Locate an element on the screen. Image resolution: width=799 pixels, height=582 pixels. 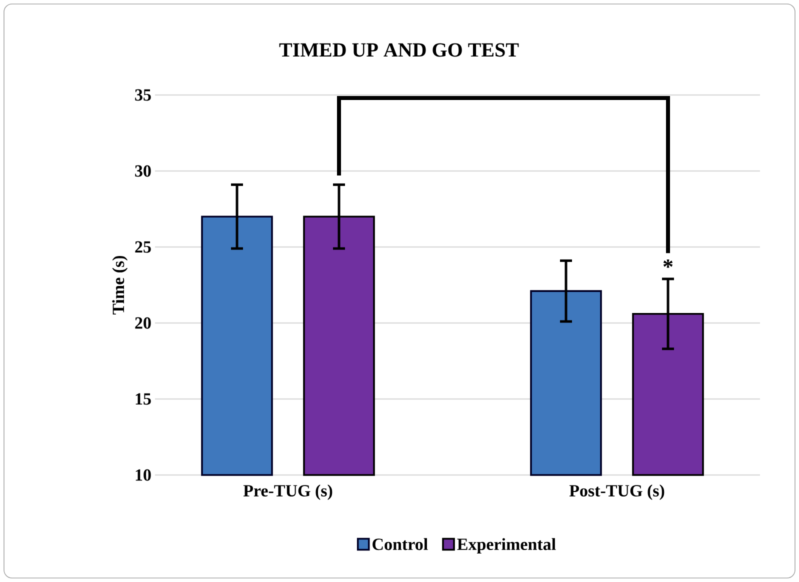
y-axis-title: Time (s) is located at coordinates (120, 285).